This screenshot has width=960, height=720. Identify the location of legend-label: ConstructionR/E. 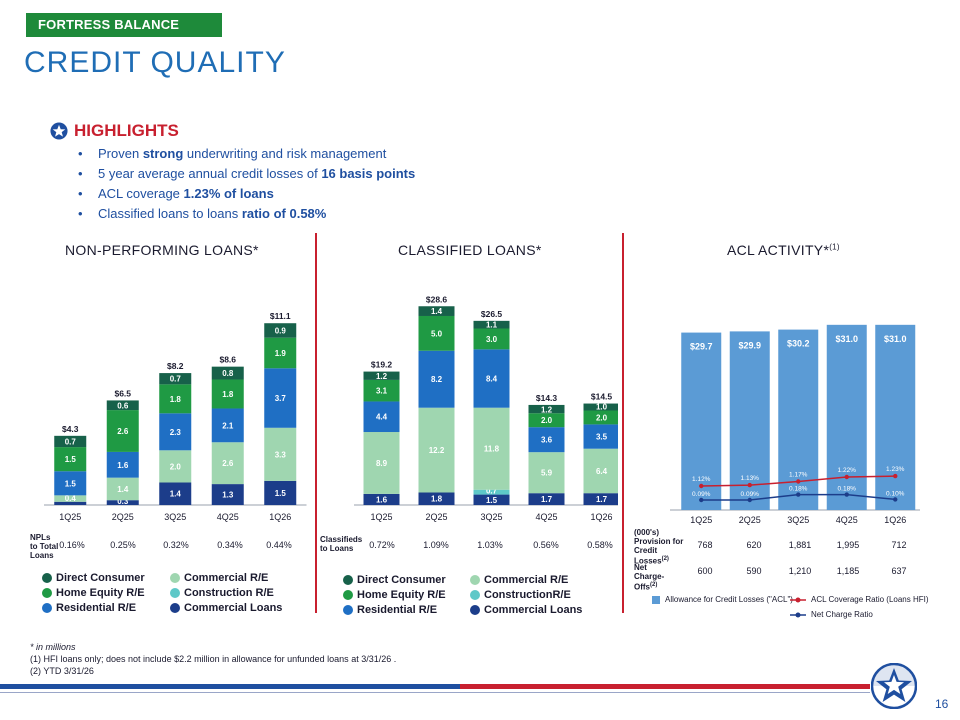
(527, 594).